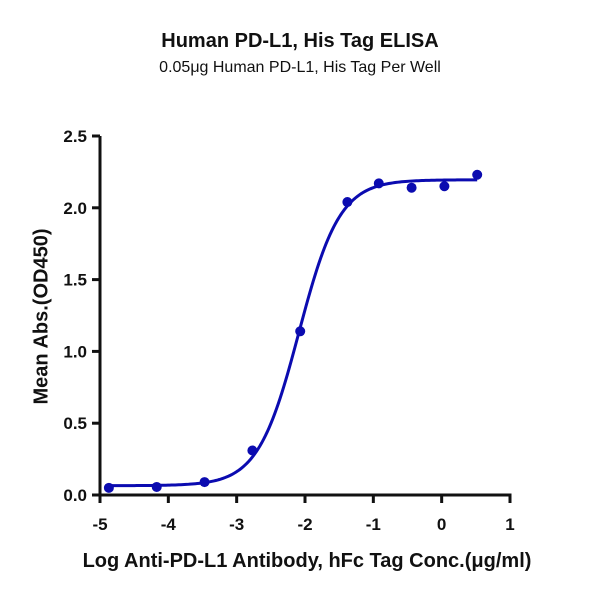 The image size is (600, 600). I want to click on x-tick-label: -1, so click(373, 524).